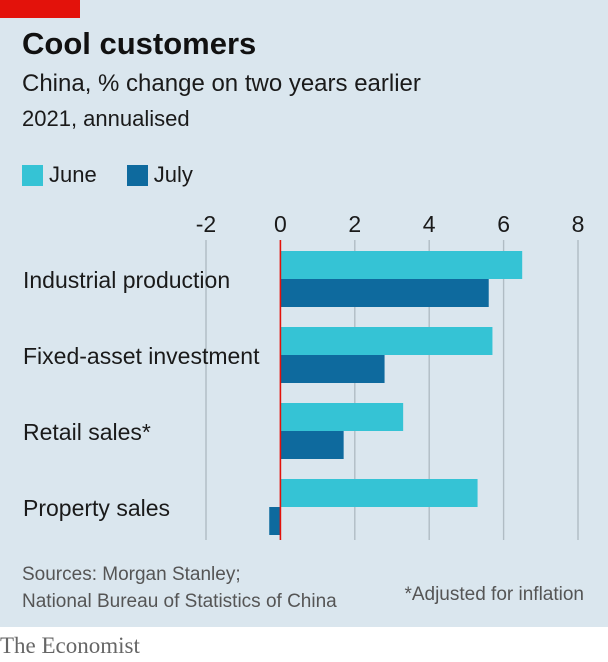 The image size is (608, 662). I want to click on category-label: Retail sales*, so click(87, 432).